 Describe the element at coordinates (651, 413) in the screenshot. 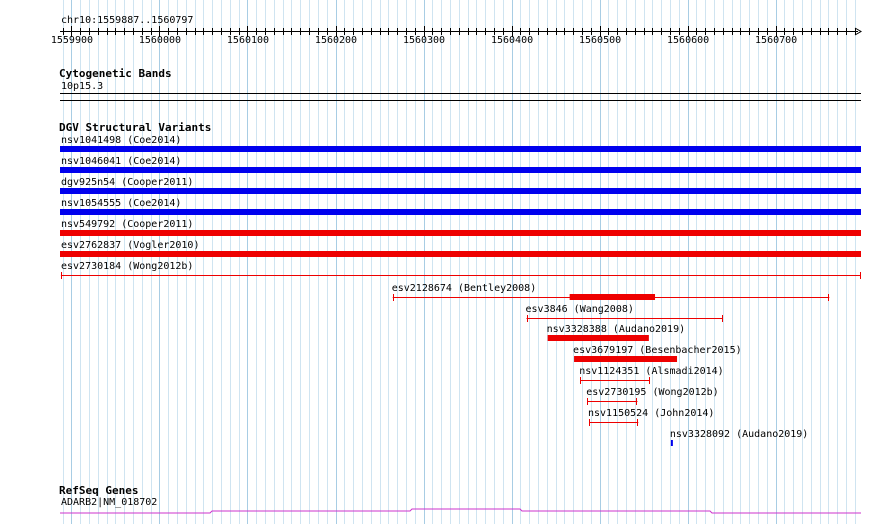

I see `dgv-feature-label: nsv1150524 (John2014)` at that location.